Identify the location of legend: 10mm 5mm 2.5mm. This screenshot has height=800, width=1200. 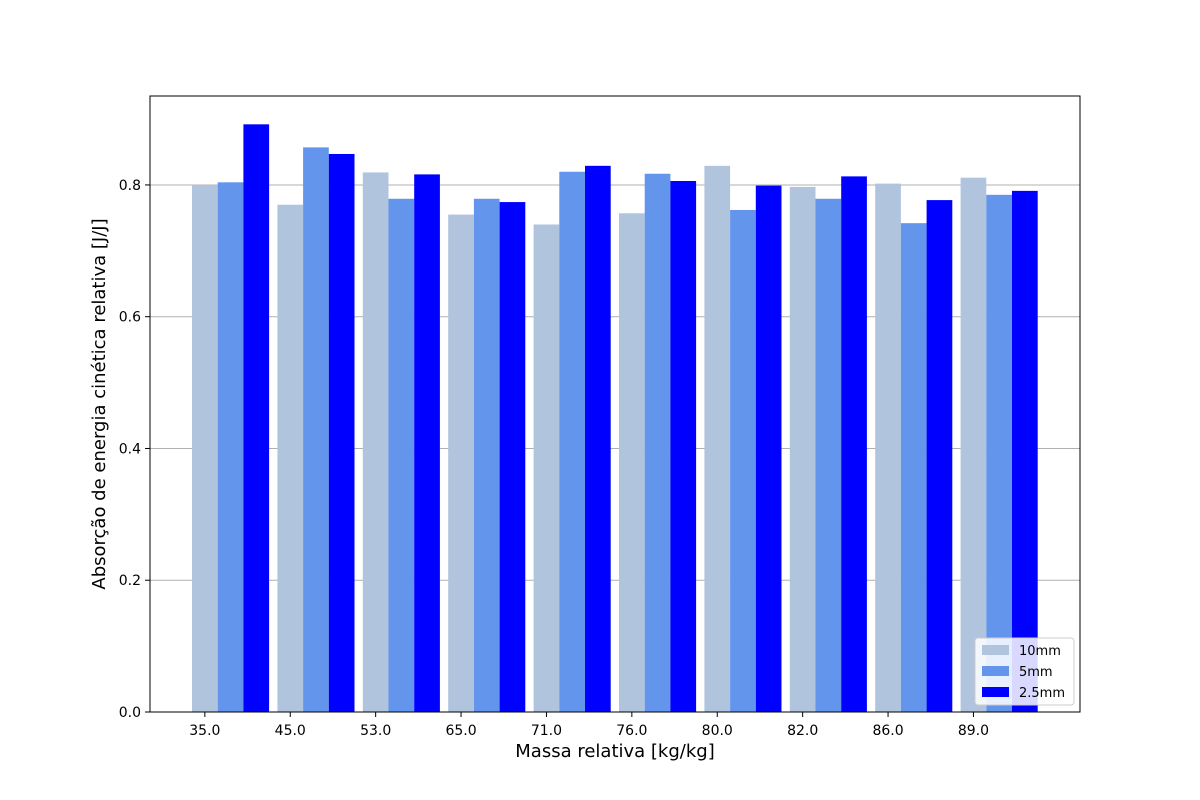
(1024, 671).